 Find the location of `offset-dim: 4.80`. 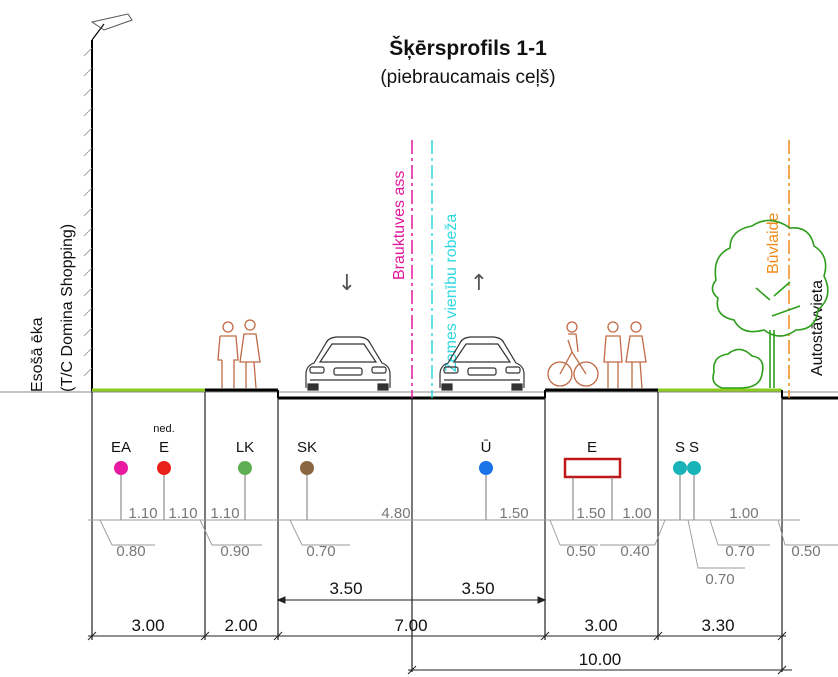

offset-dim: 4.80 is located at coordinates (395, 513).